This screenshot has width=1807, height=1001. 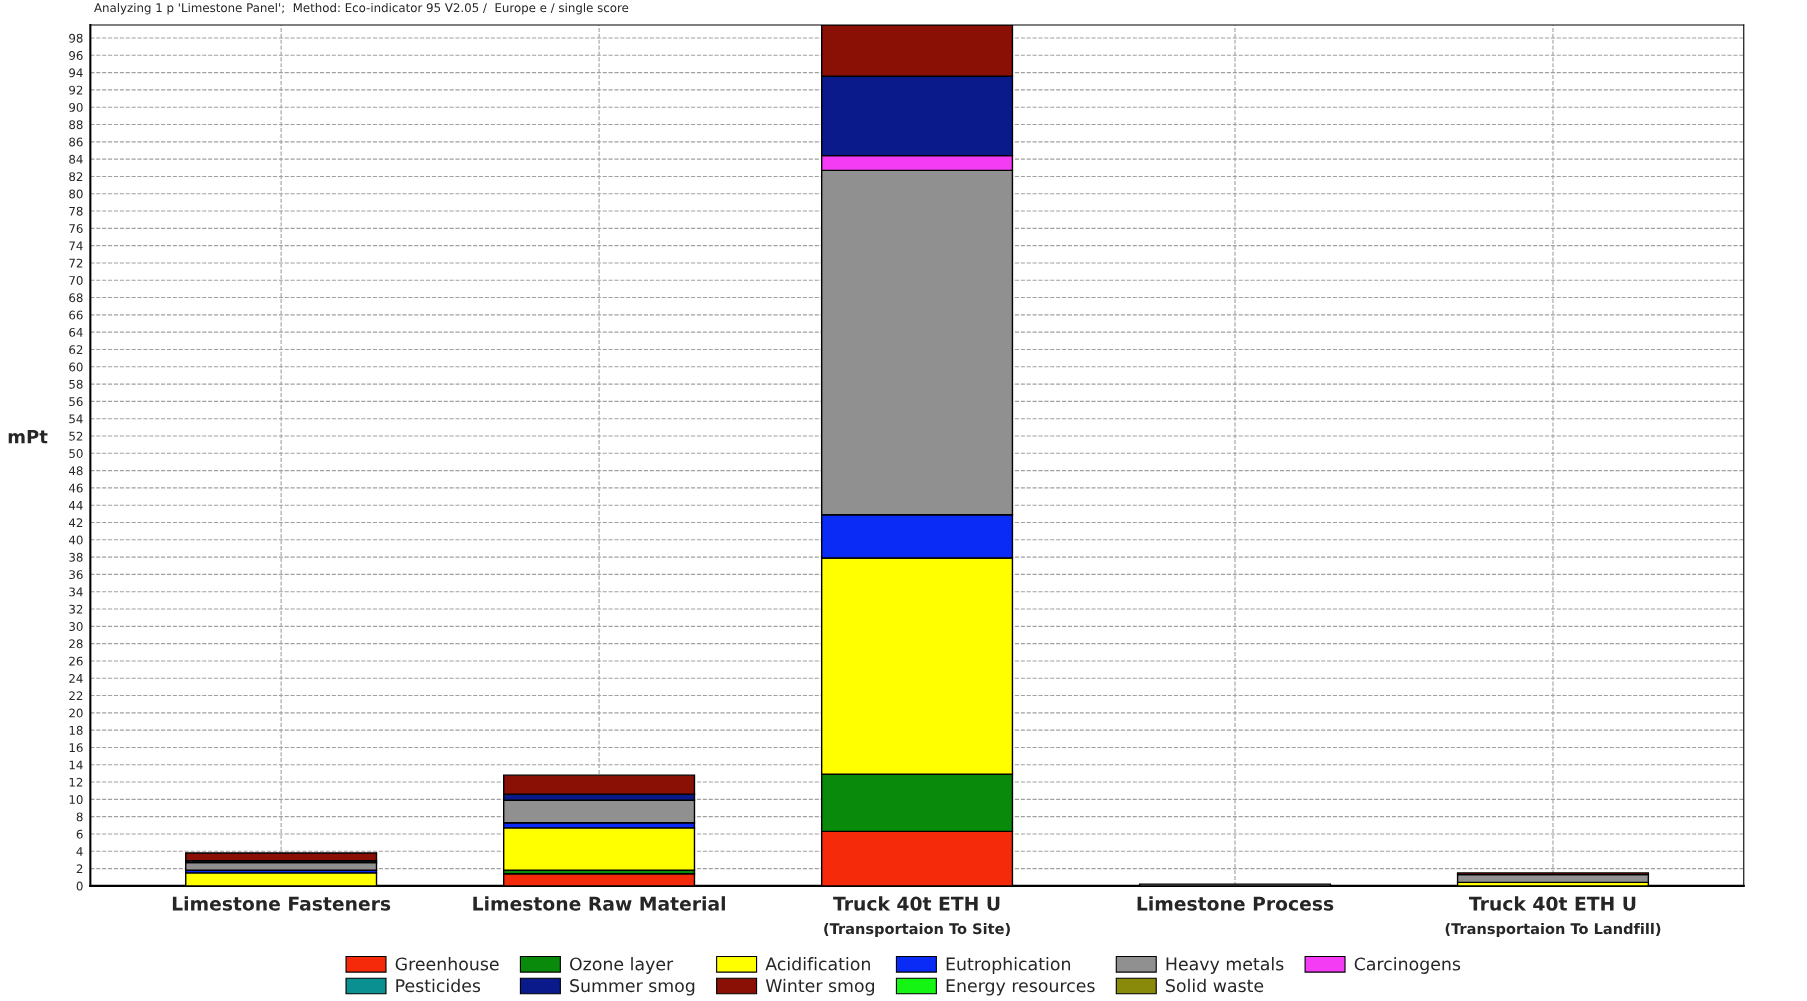 What do you see at coordinates (76, 55) in the screenshot?
I see `y-tick-label: 96` at bounding box center [76, 55].